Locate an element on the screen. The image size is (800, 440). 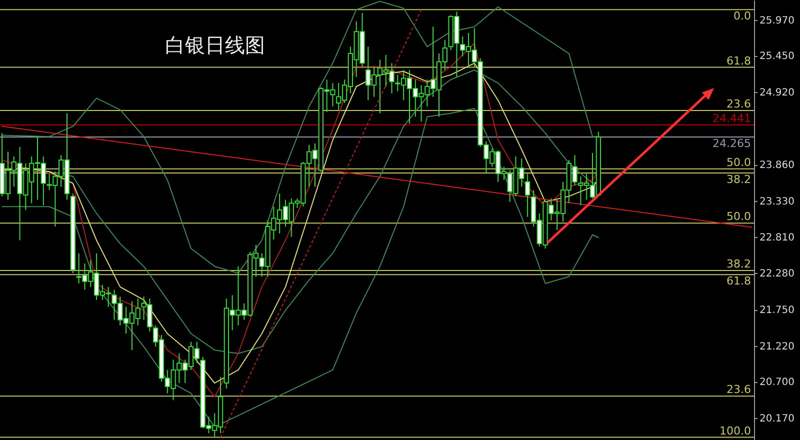
y-tick-label: 23.330 is located at coordinates (777, 202).